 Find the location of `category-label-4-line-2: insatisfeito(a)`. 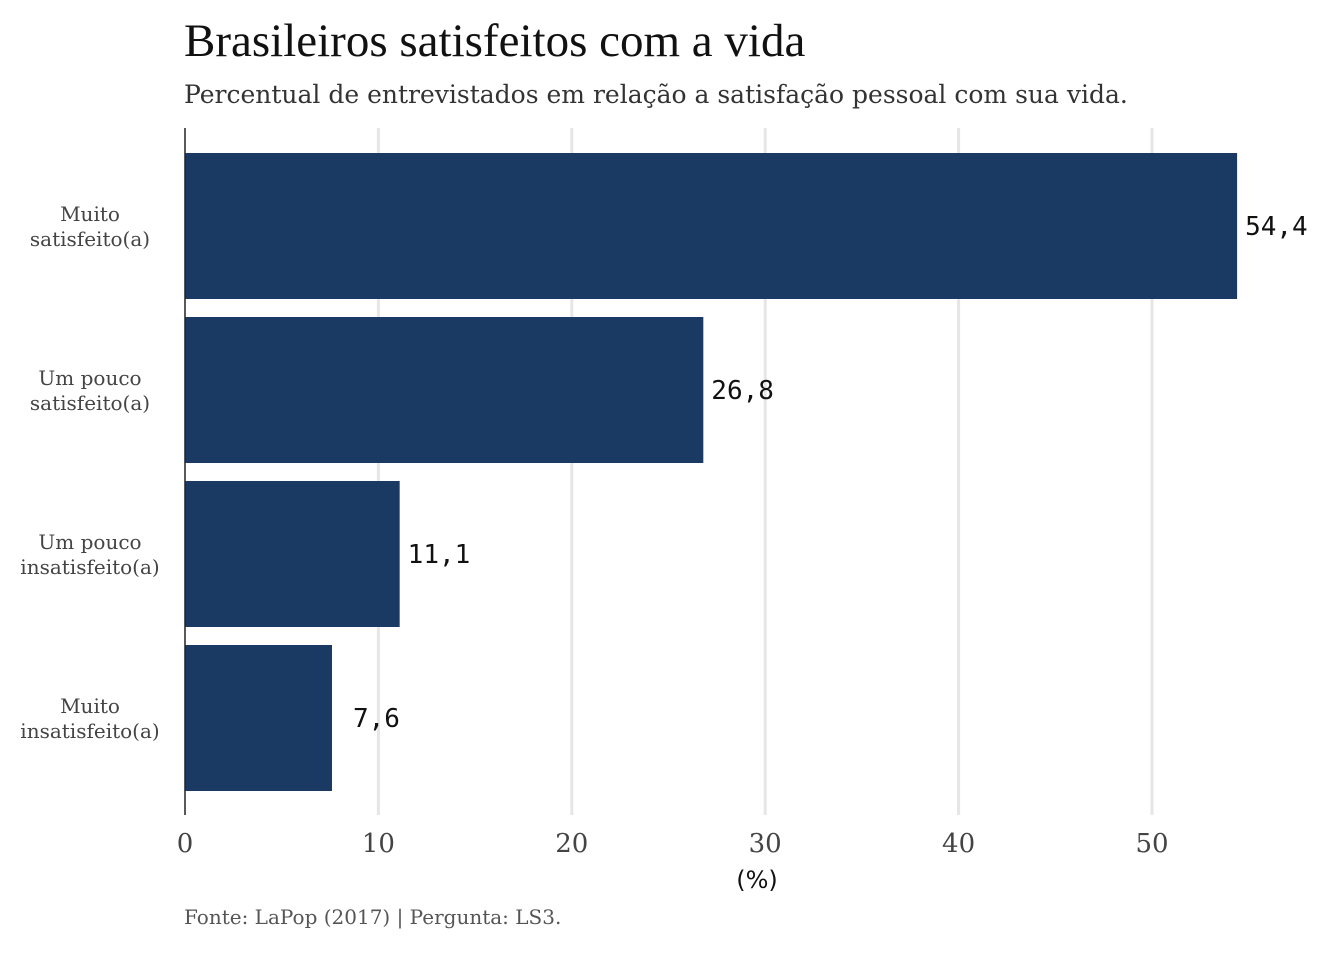

category-label-4-line-2: insatisfeito(a) is located at coordinates (89, 731).